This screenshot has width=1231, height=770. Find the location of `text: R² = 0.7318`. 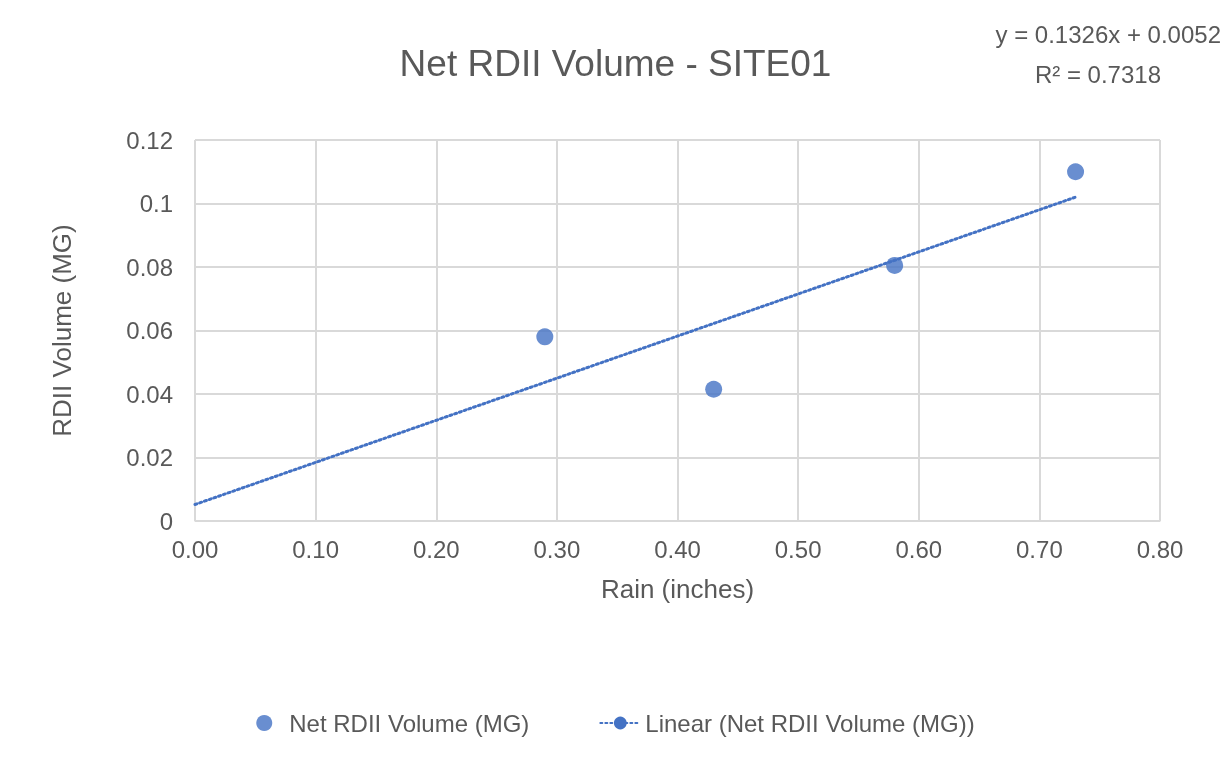

text: R² = 0.7318 is located at coordinates (1098, 74).